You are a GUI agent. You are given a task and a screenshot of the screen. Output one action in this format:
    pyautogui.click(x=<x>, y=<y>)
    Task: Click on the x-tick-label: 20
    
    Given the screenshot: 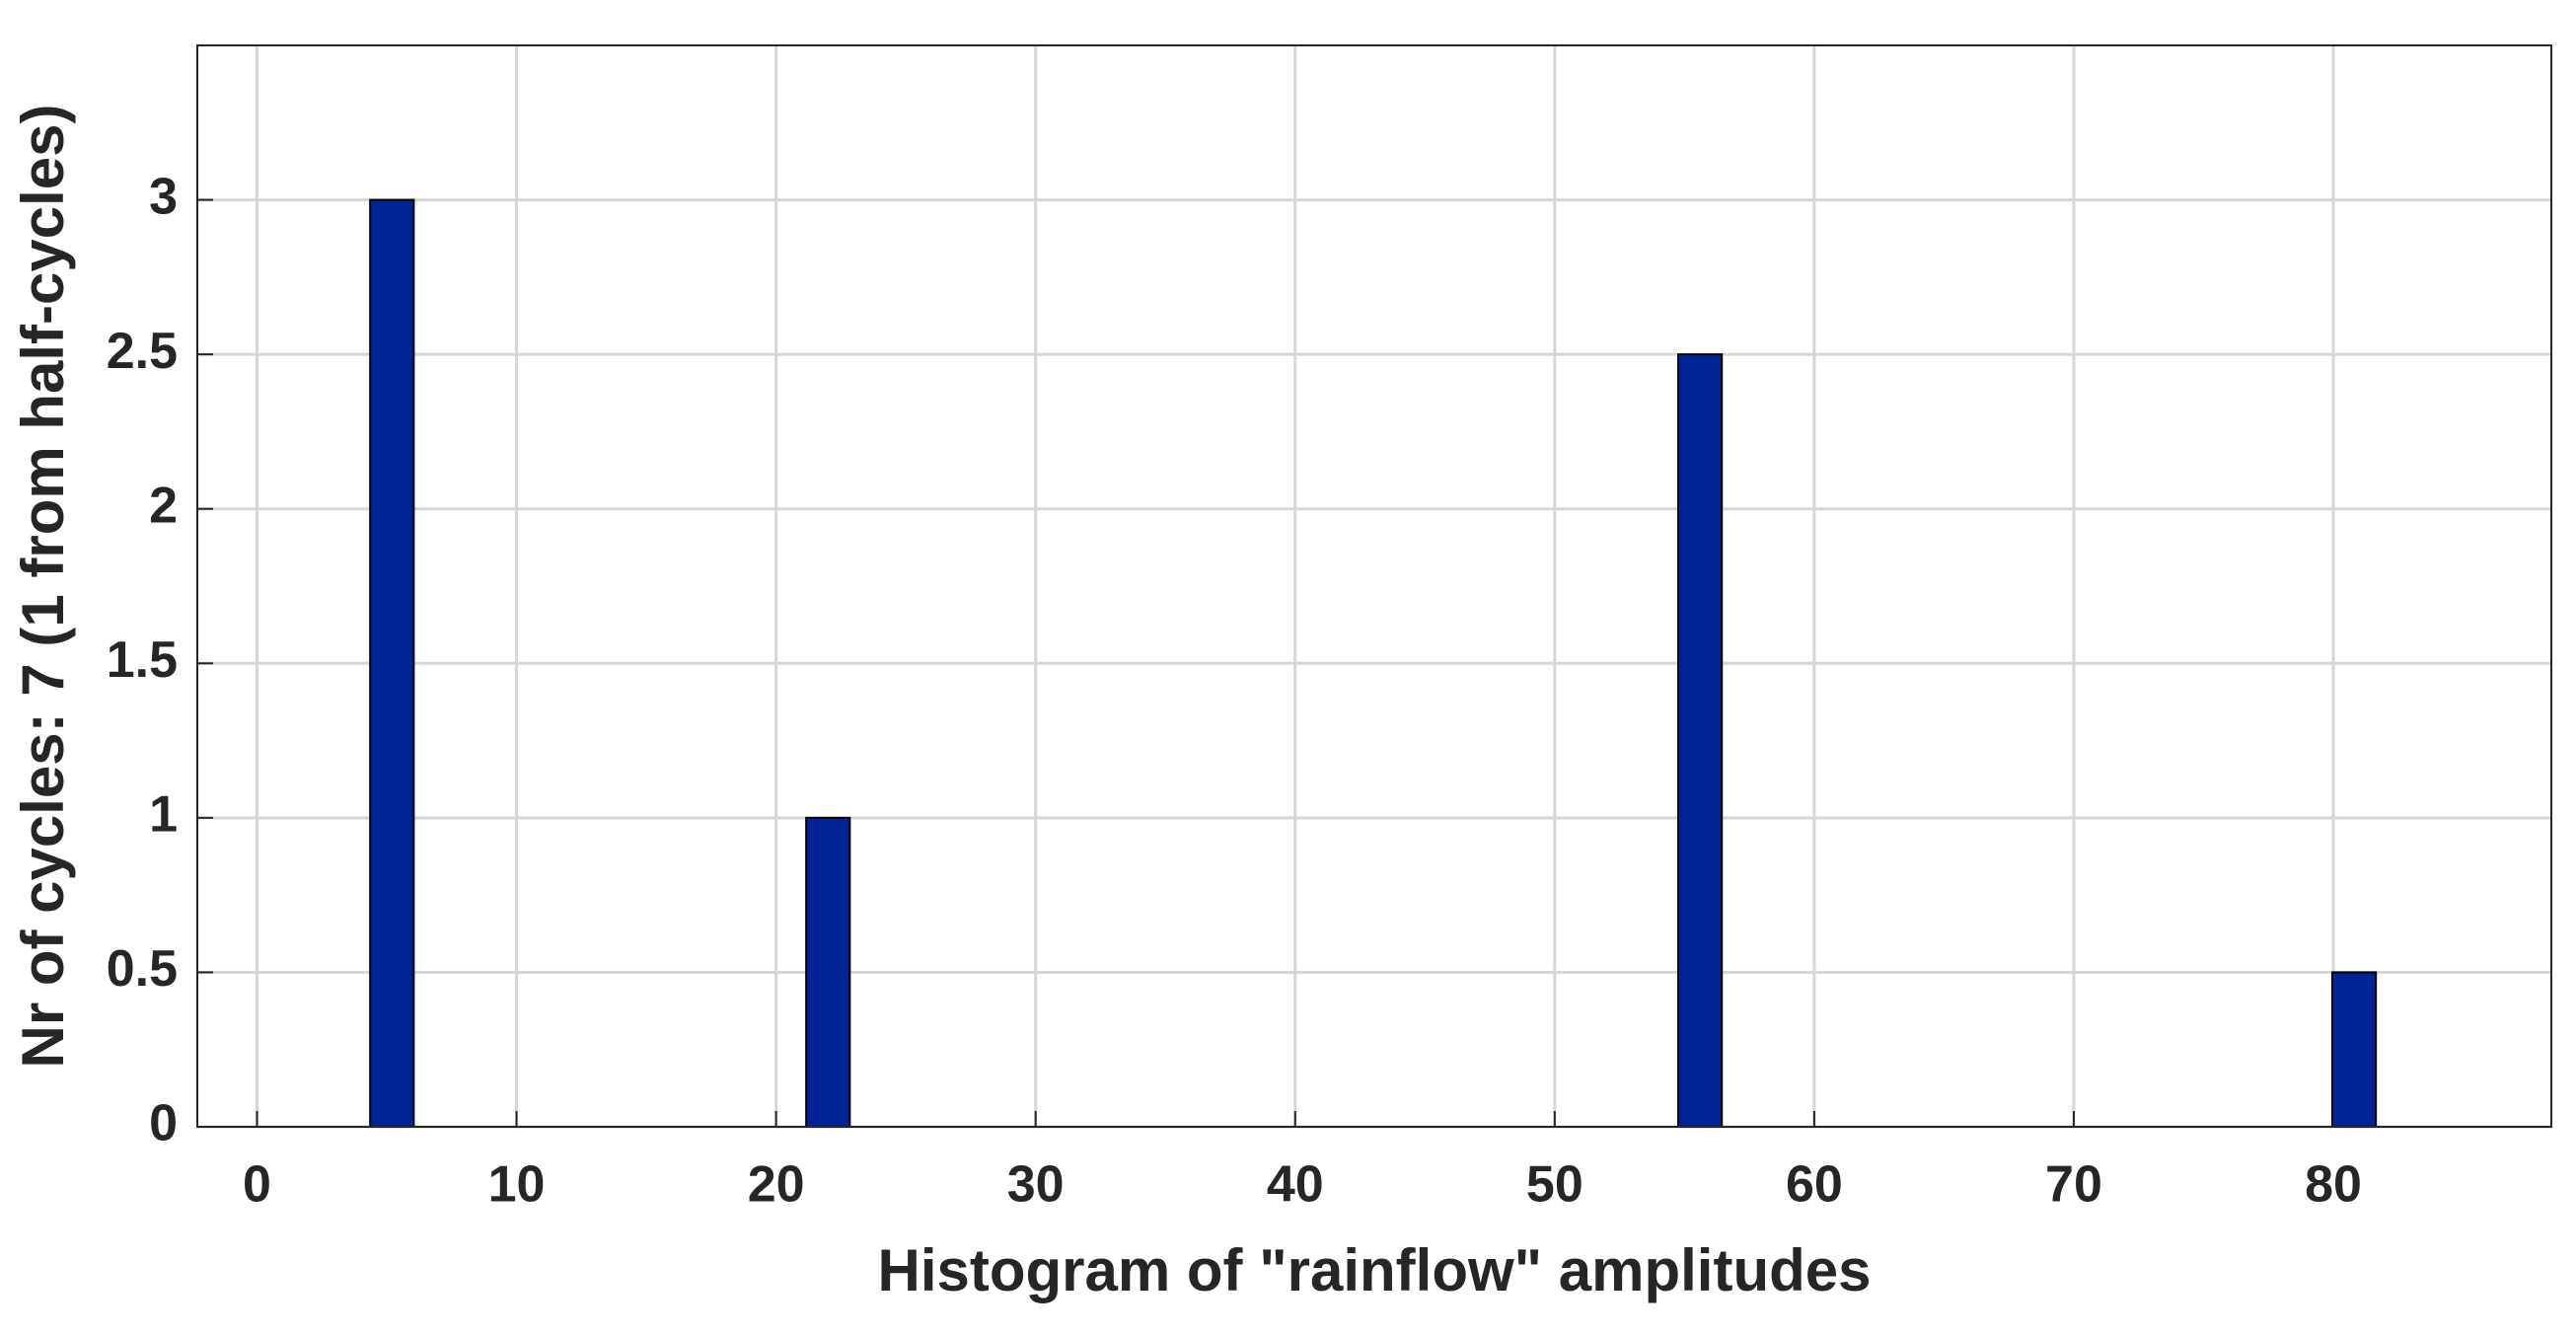 What is the action you would take?
    pyautogui.click(x=776, y=1185)
    